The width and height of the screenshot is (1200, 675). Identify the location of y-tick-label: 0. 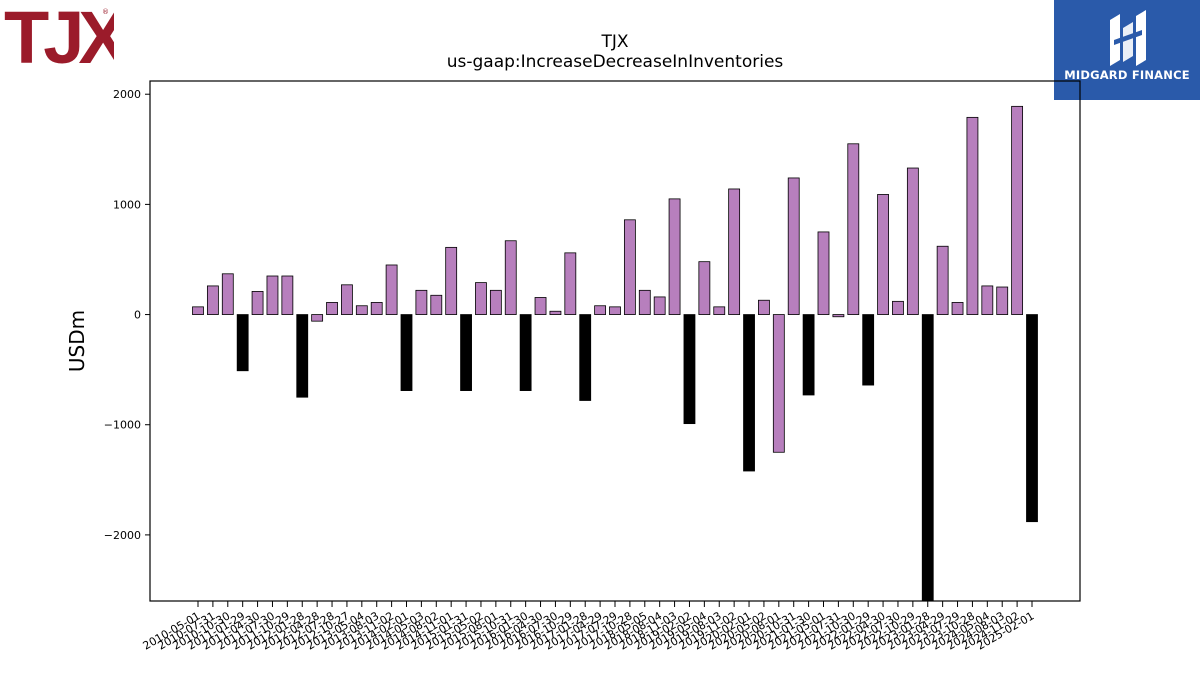
(137, 315).